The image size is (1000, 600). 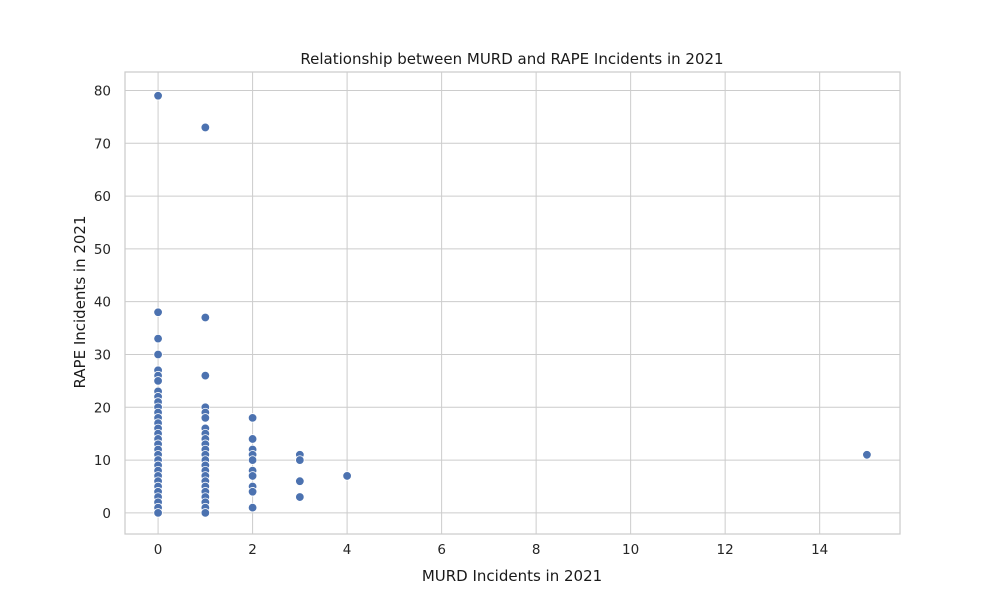 What do you see at coordinates (536, 550) in the screenshot?
I see `x-tick-label: 8` at bounding box center [536, 550].